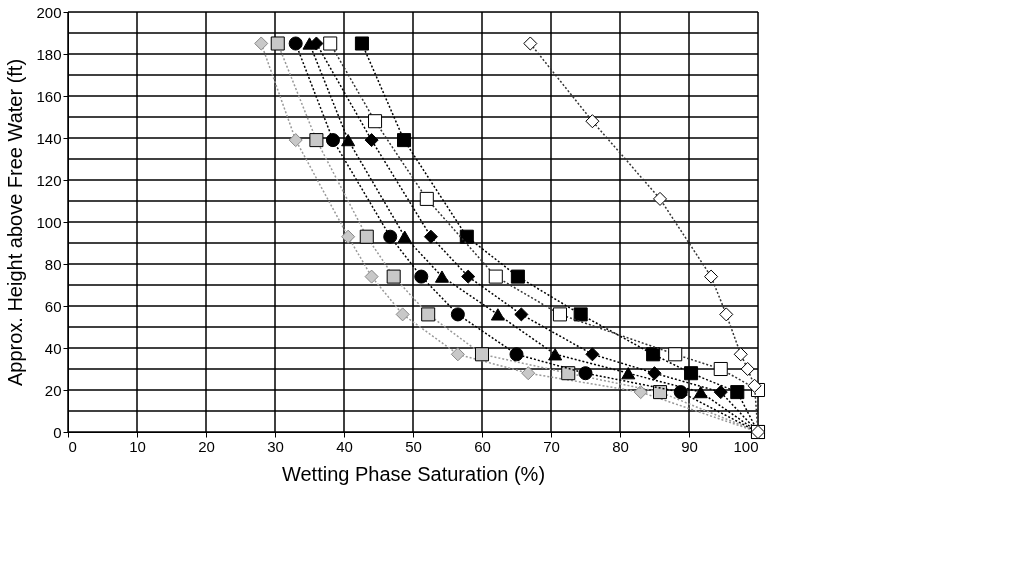 Image resolution: width=1020 pixels, height=581 pixels. Describe the element at coordinates (551, 446) in the screenshot. I see `x-tick-label: 70` at that location.